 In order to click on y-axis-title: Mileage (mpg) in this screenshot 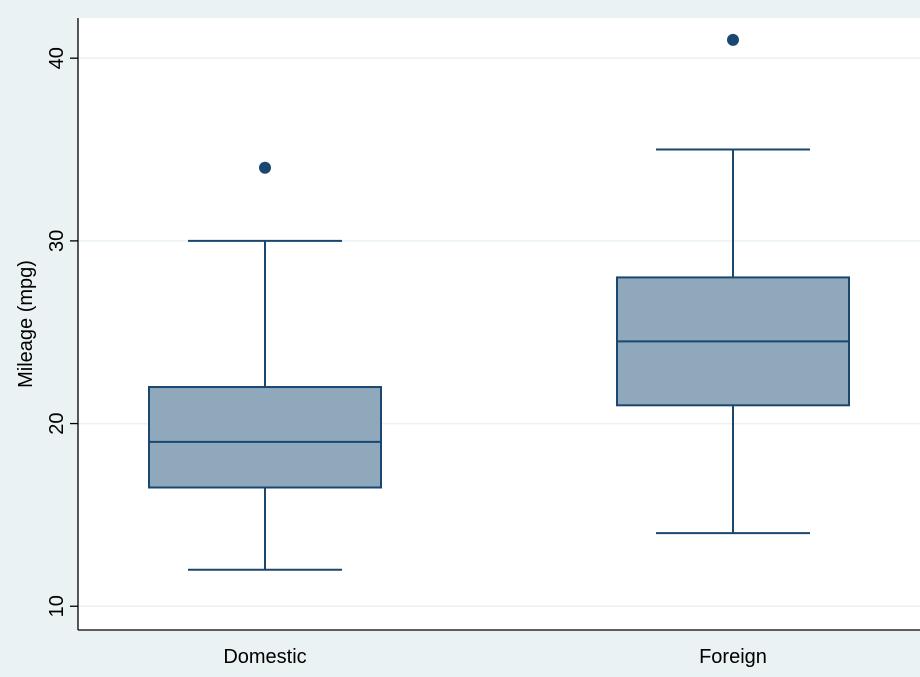, I will do `click(26, 324)`.